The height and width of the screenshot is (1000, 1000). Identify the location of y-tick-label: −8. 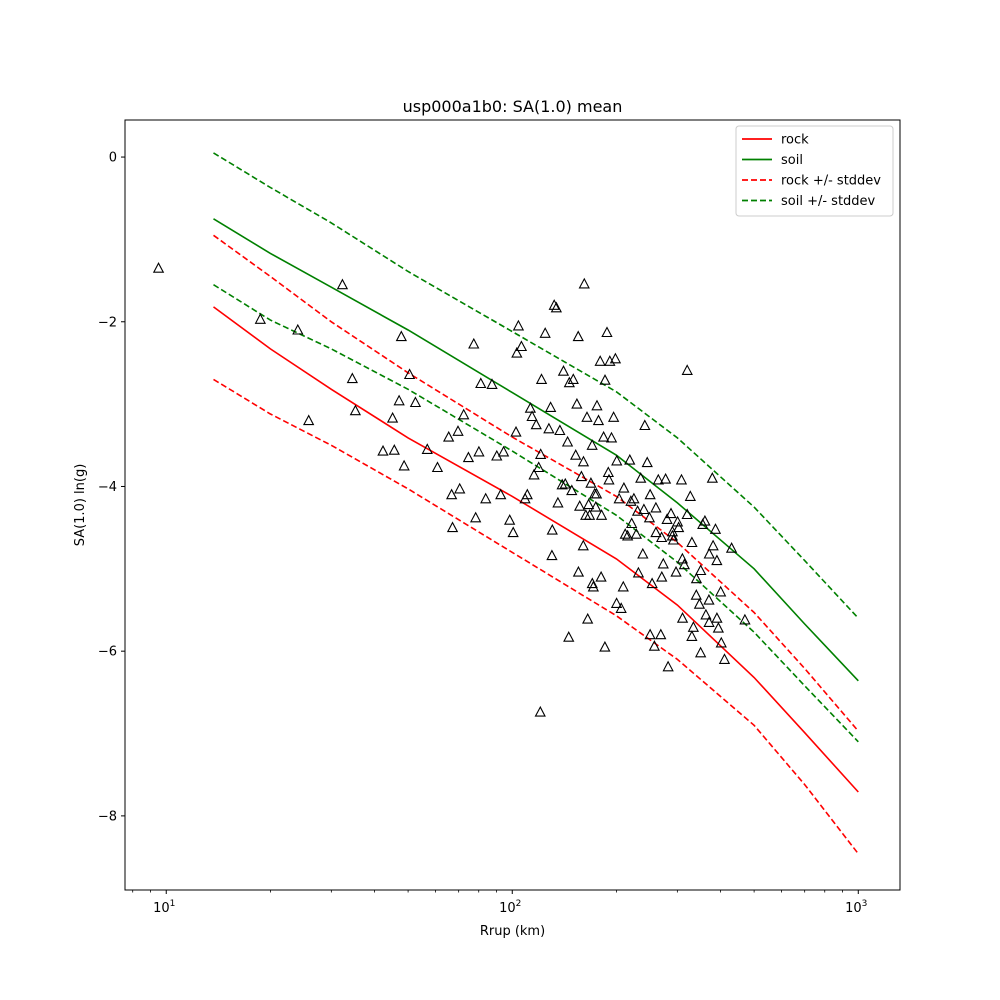
(107, 816).